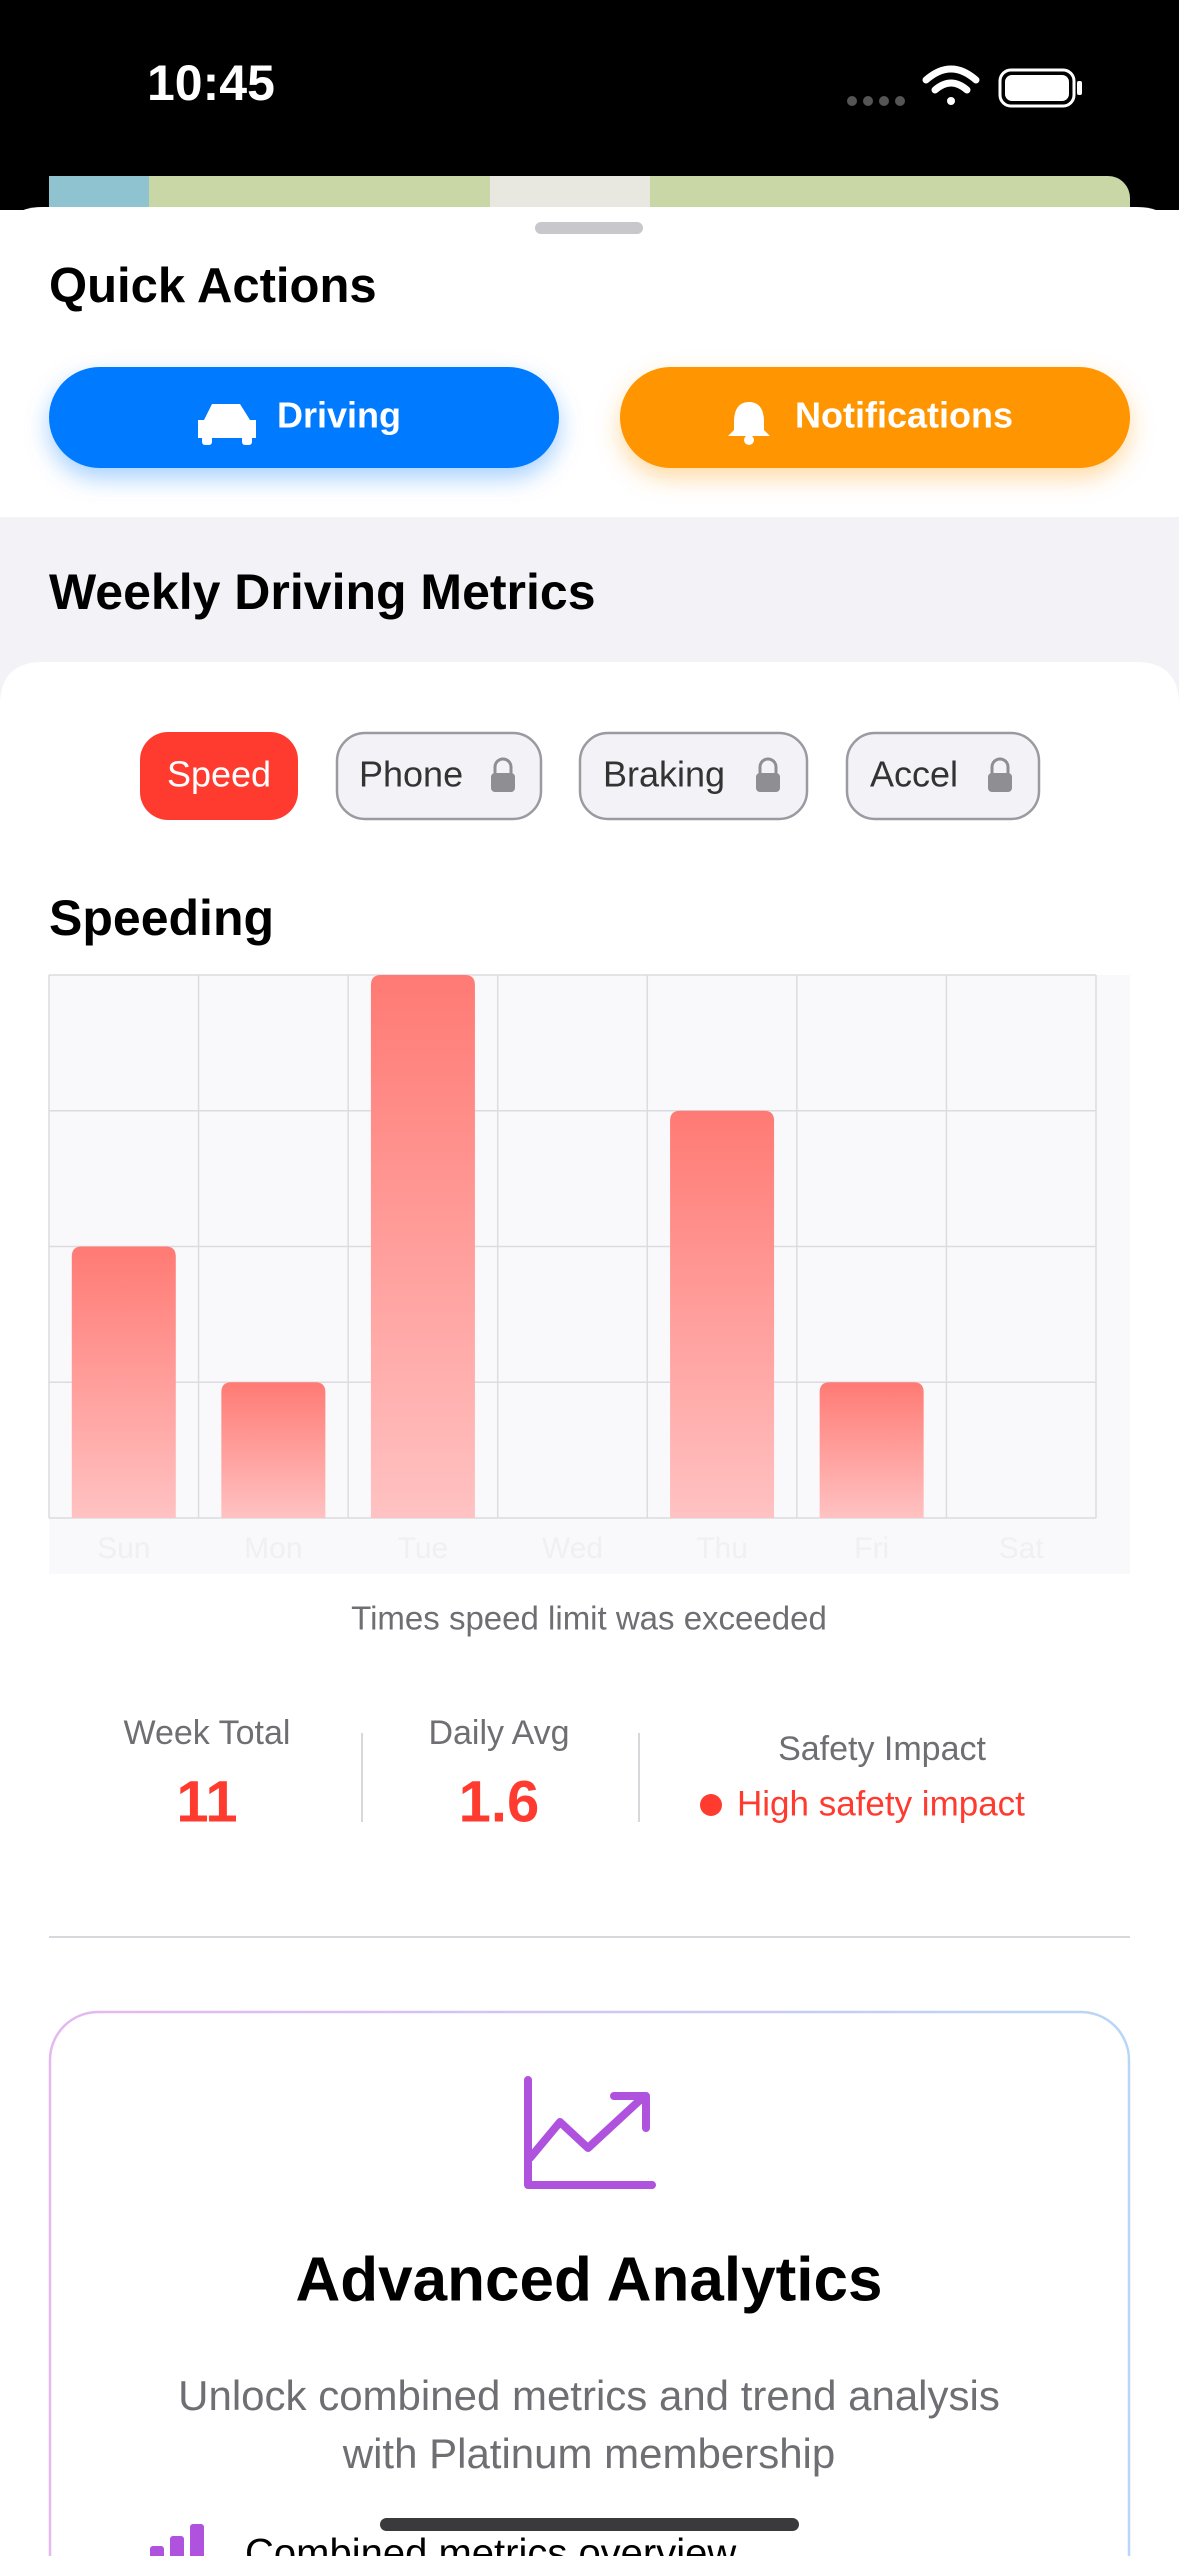  What do you see at coordinates (722, 1548) in the screenshot?
I see `x-tick-label: Thu` at bounding box center [722, 1548].